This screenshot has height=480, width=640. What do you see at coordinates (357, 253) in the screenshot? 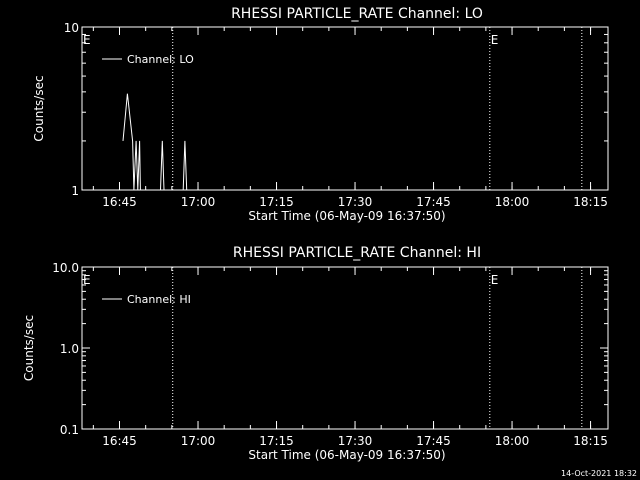
I see `chart-title: RHESSI PARTICLE_RATE Channel: HI` at bounding box center [357, 253].